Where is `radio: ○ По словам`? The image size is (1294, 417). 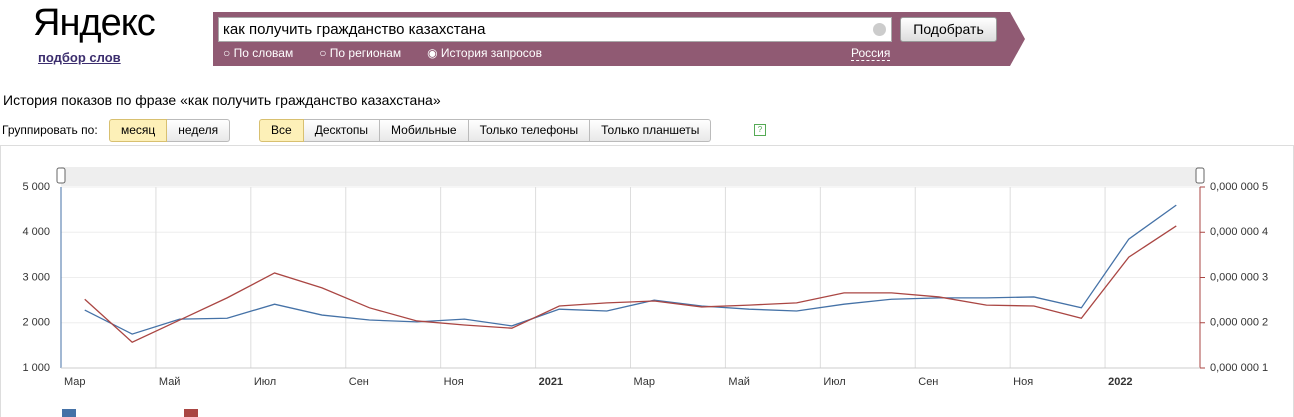
radio: ○ По словам is located at coordinates (258, 53).